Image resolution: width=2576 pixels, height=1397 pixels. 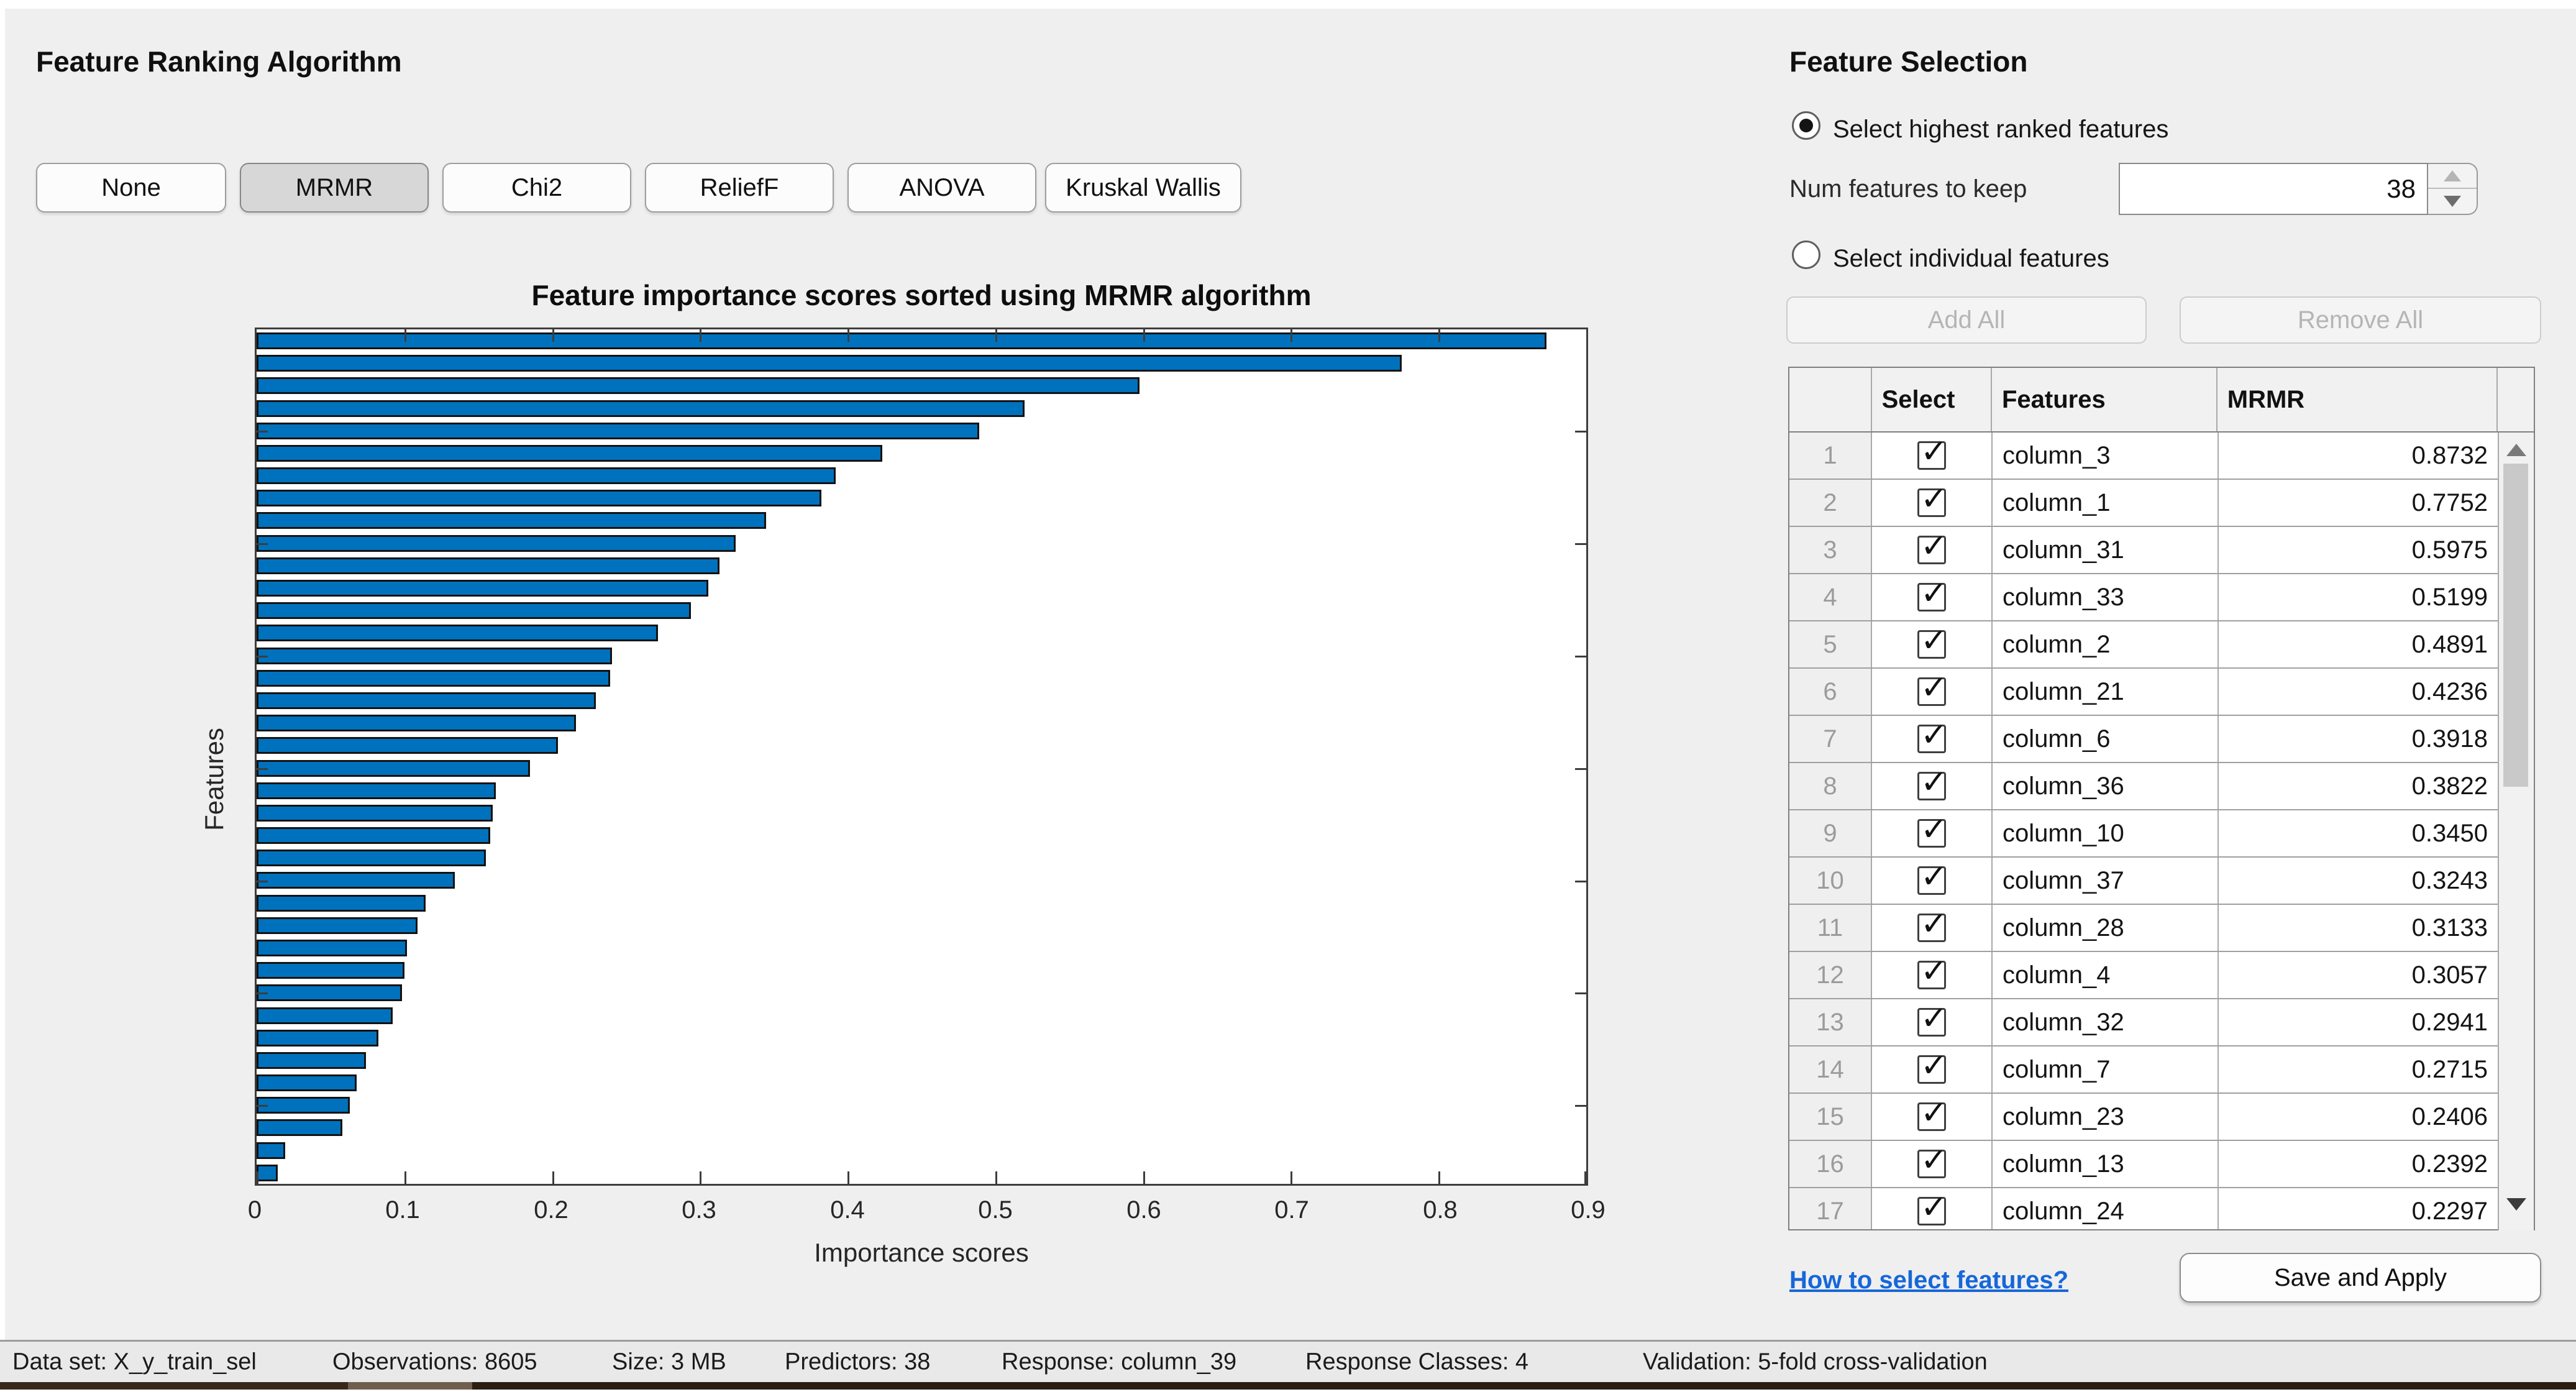 What do you see at coordinates (2516, 831) in the screenshot?
I see `table-scrollbar` at bounding box center [2516, 831].